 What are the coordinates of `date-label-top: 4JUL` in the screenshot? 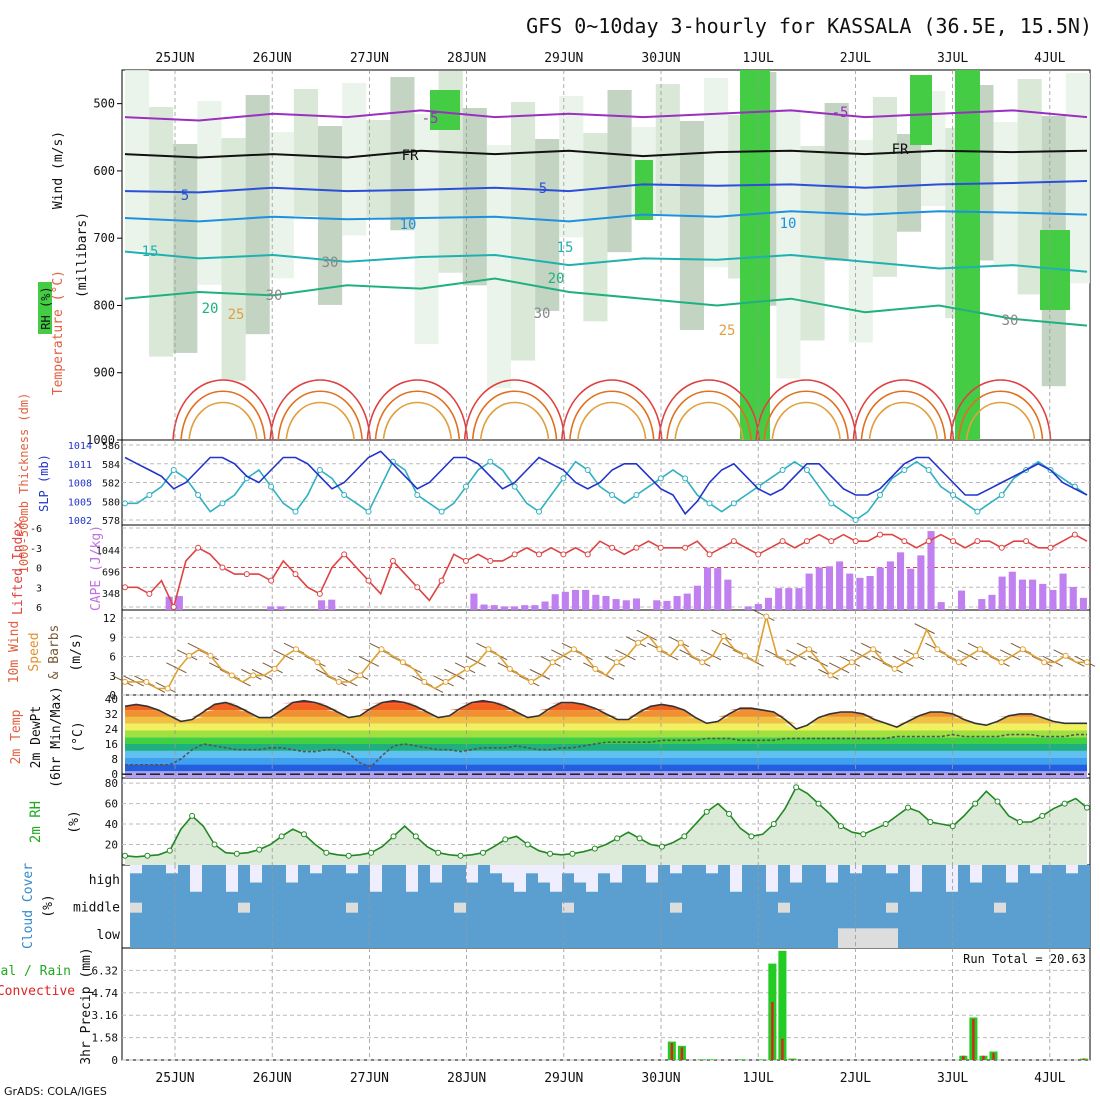 It's located at (1049, 58).